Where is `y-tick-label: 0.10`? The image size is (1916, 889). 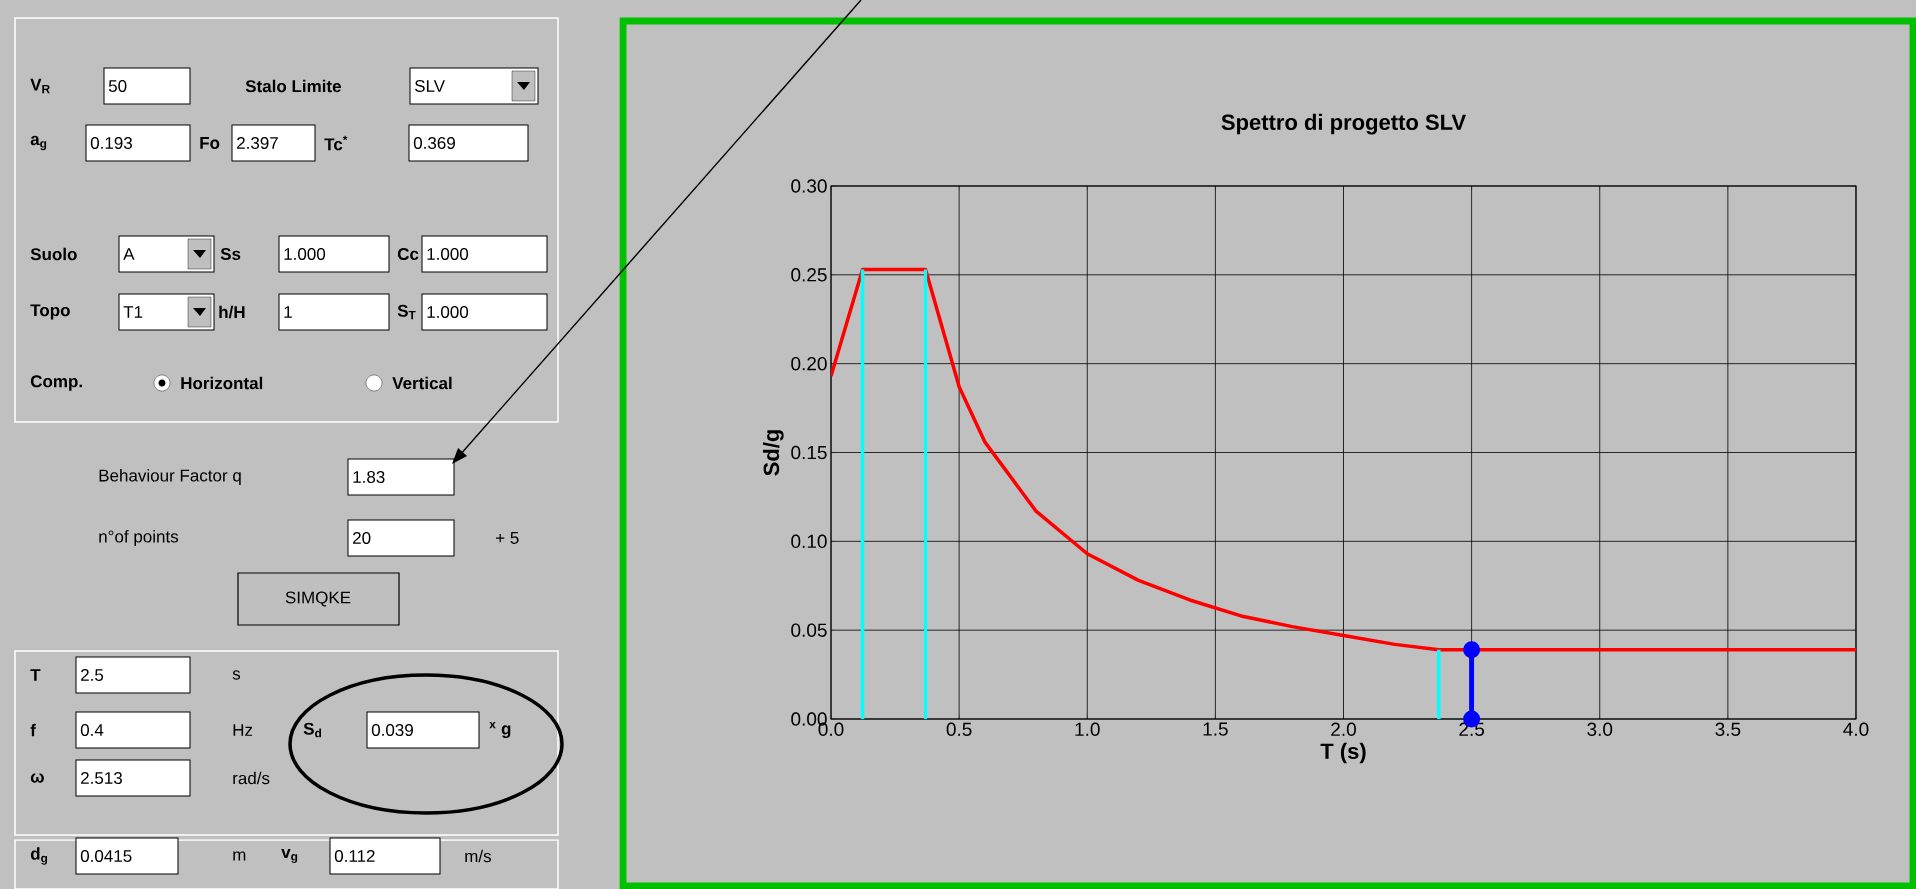
y-tick-label: 0.10 is located at coordinates (809, 541).